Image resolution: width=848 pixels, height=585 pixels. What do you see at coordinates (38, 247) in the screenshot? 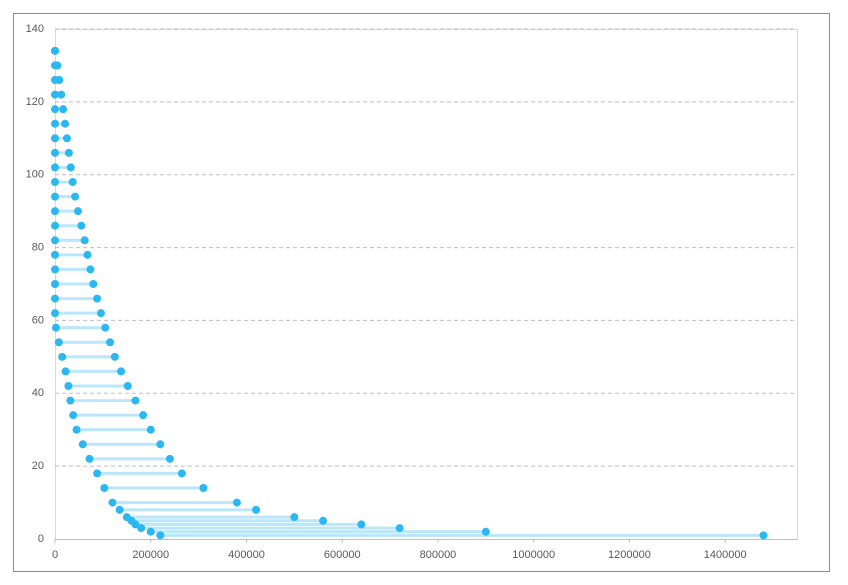
I see `y-tick-label: 80` at bounding box center [38, 247].